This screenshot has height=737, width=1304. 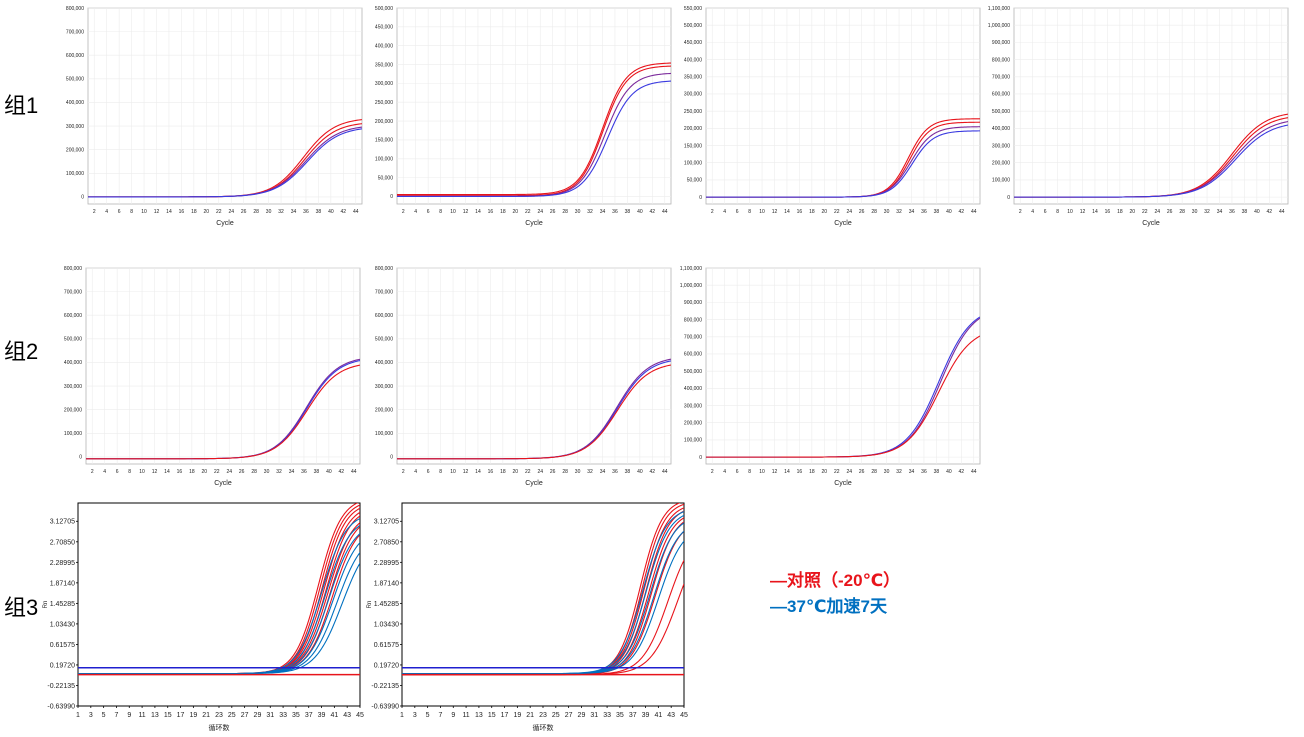 What do you see at coordinates (505, 715) in the screenshot?
I see `x-tick-label: 17` at bounding box center [505, 715].